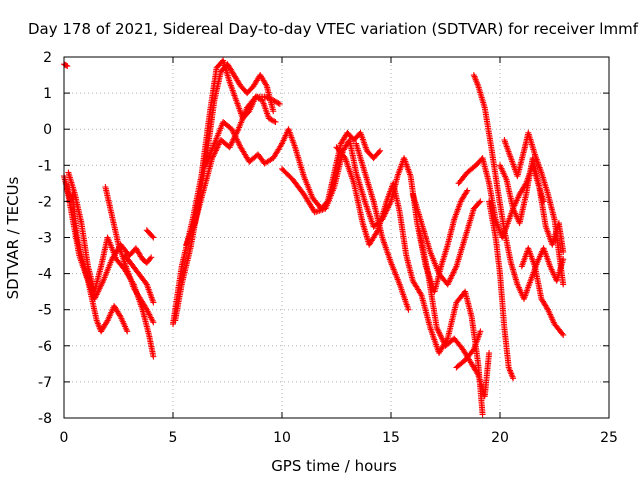  I want to click on x-tick-label: 10, so click(282, 438).